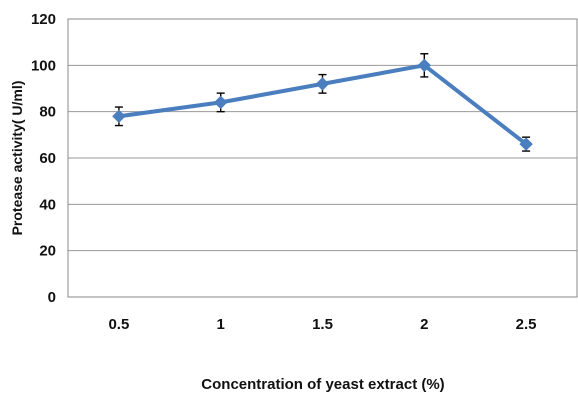 This screenshot has width=578, height=396. I want to click on y-axis-title: Protease activity( U/ml), so click(17, 158).